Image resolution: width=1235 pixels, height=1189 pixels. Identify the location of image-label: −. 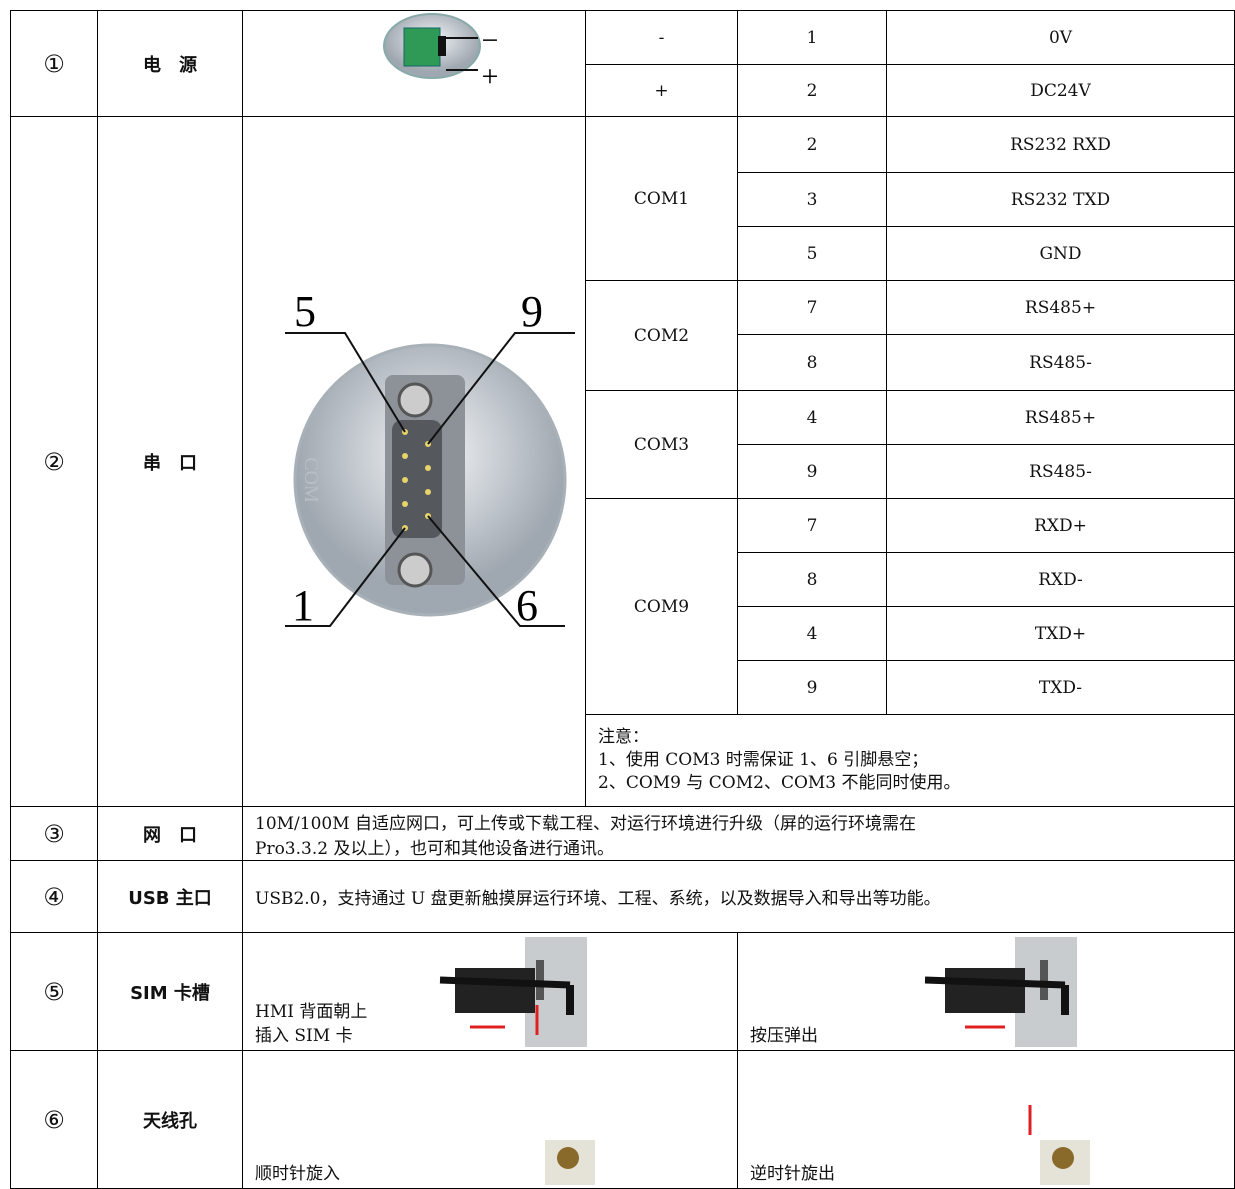
(490, 40).